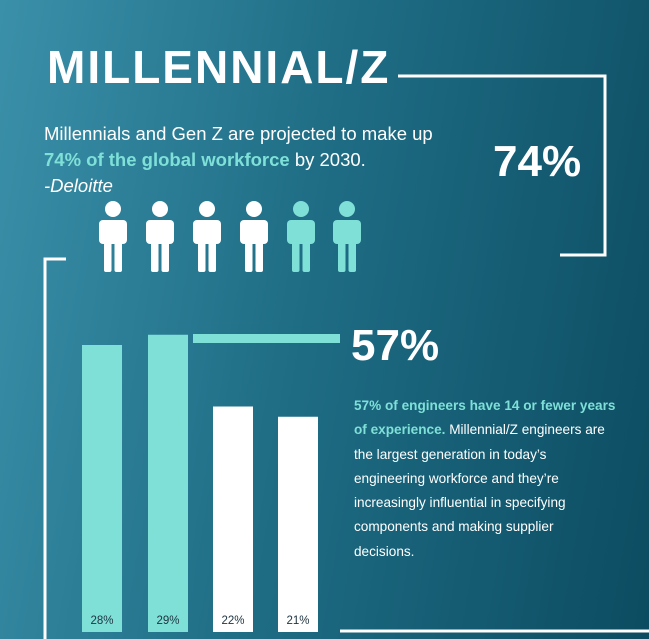 This screenshot has height=639, width=649. Describe the element at coordinates (101, 621) in the screenshot. I see `value-label: 28%` at that location.